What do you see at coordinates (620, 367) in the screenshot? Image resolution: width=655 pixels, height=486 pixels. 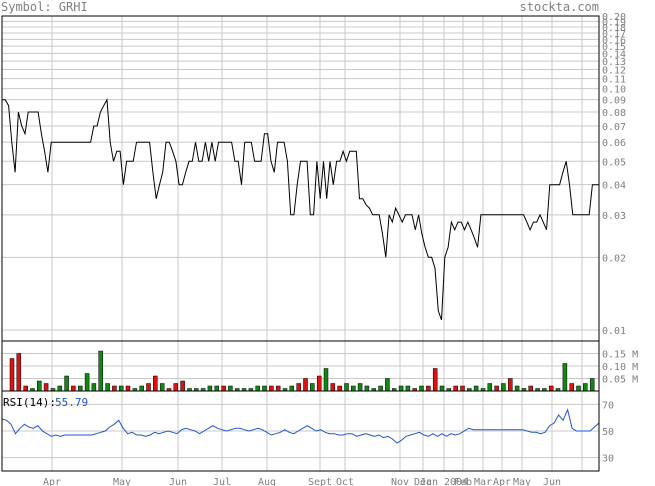 I see `volume-tick-label: 0.10 M` at bounding box center [620, 367].